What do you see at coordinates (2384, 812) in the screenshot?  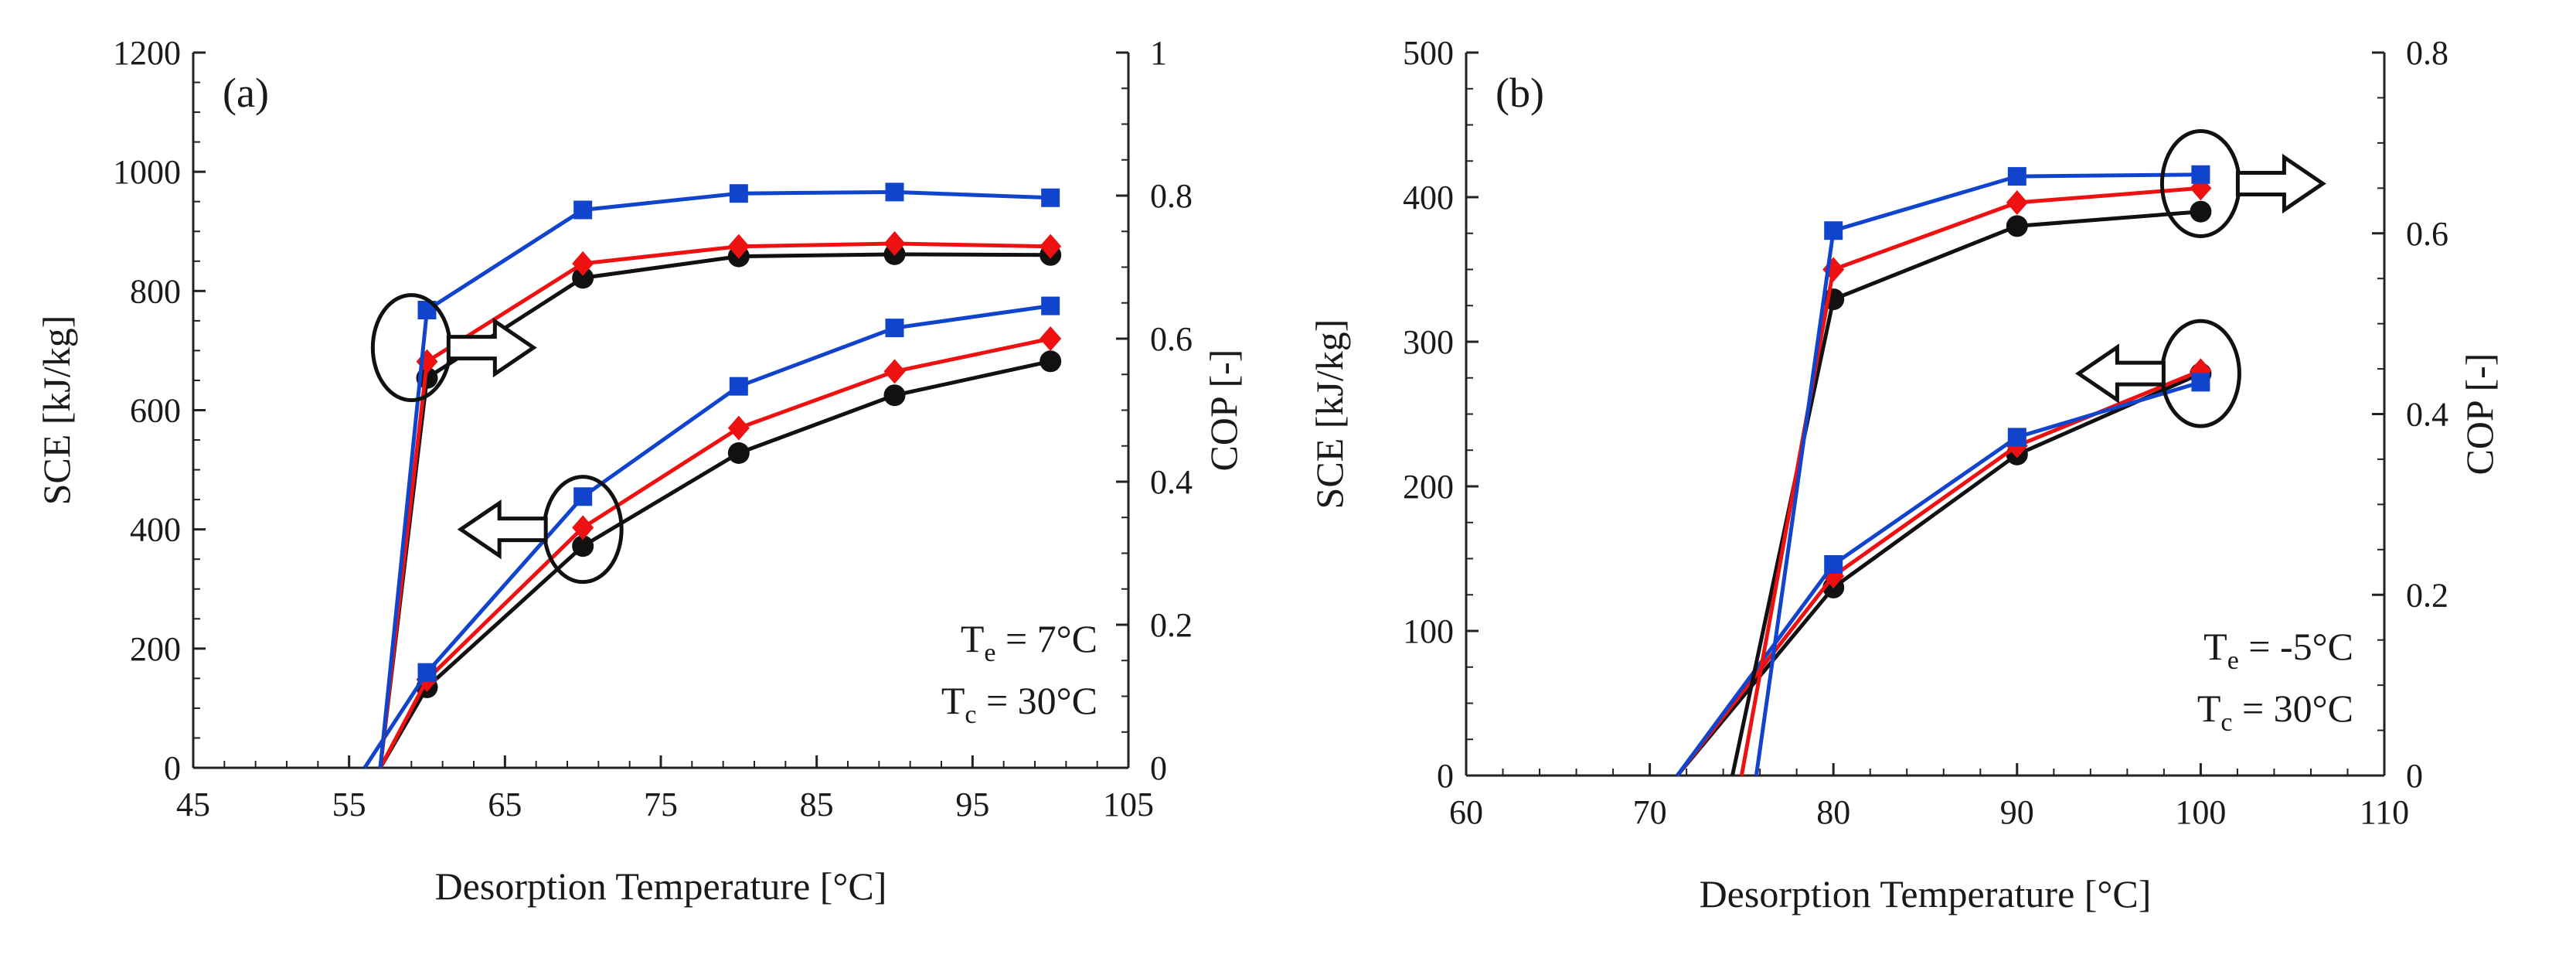 I see `x-tick-label: 110` at bounding box center [2384, 812].